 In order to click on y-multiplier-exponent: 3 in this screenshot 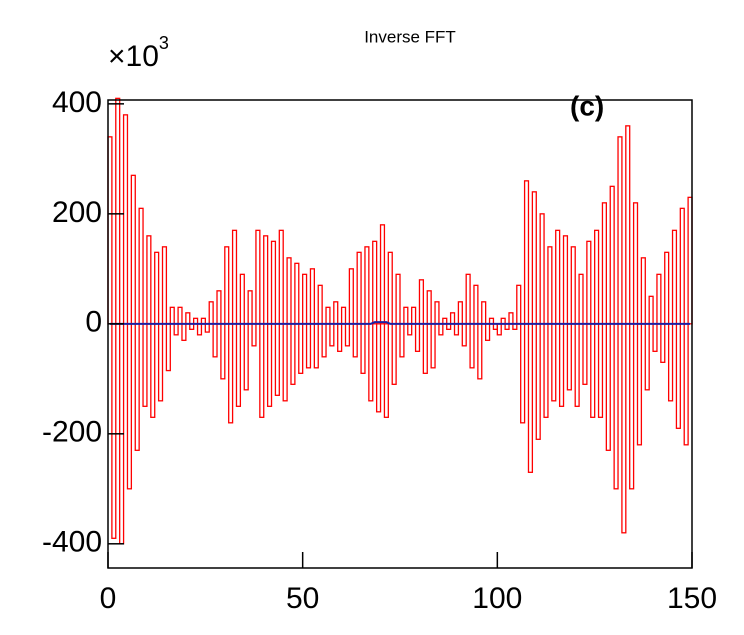, I will do `click(164, 43)`.